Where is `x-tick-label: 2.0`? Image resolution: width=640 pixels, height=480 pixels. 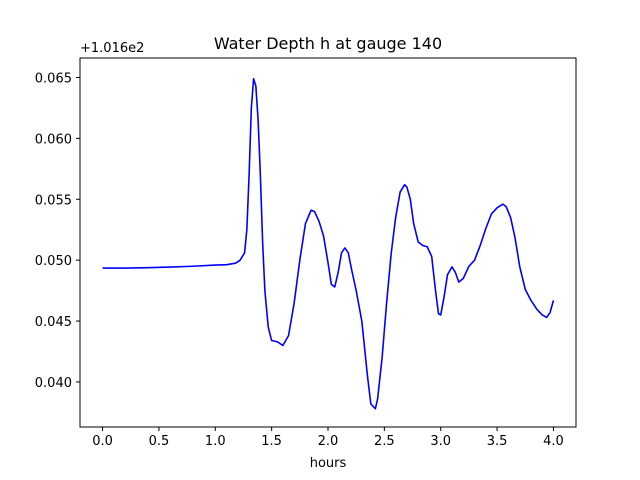 x-tick-label: 2.0 is located at coordinates (328, 441).